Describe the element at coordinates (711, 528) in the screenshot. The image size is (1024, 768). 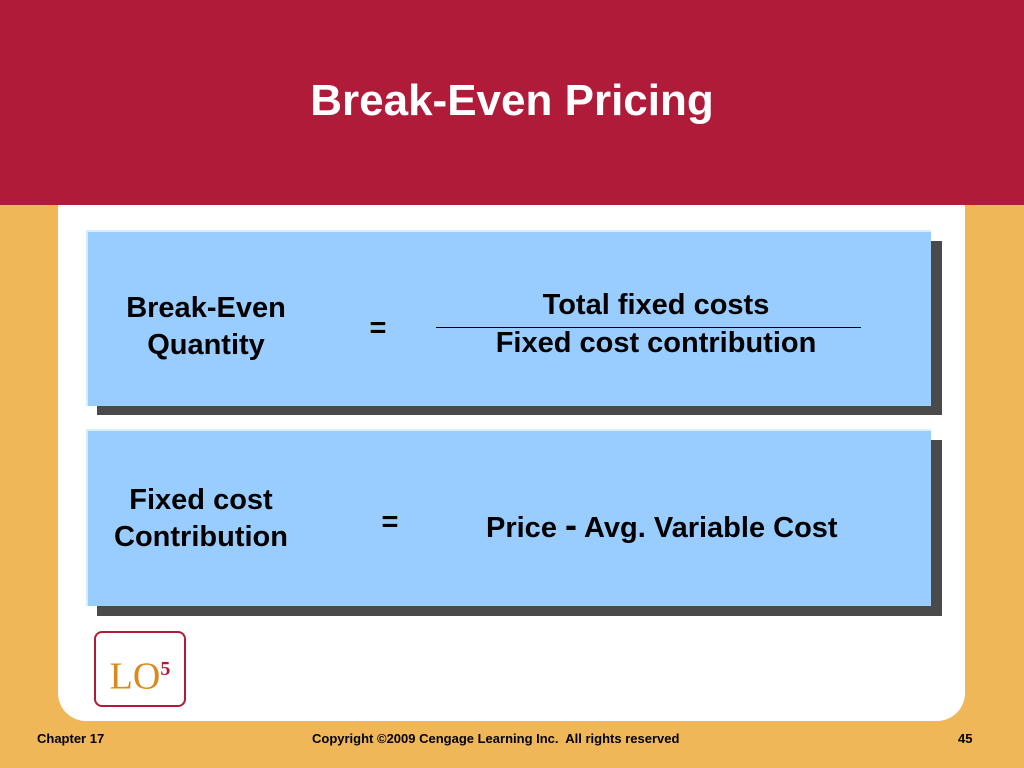
I see `term: Avg. Variable Cost` at that location.